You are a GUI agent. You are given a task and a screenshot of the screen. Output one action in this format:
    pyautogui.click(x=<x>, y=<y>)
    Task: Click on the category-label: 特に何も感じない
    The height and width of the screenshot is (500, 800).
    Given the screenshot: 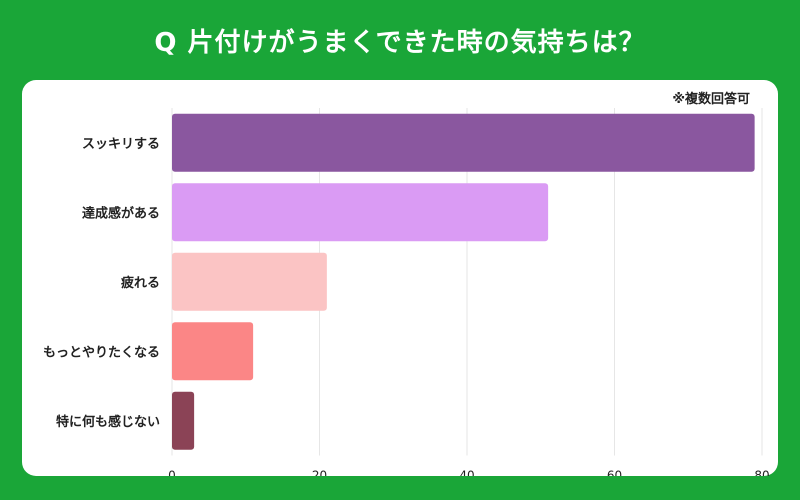 What is the action you would take?
    pyautogui.click(x=108, y=422)
    